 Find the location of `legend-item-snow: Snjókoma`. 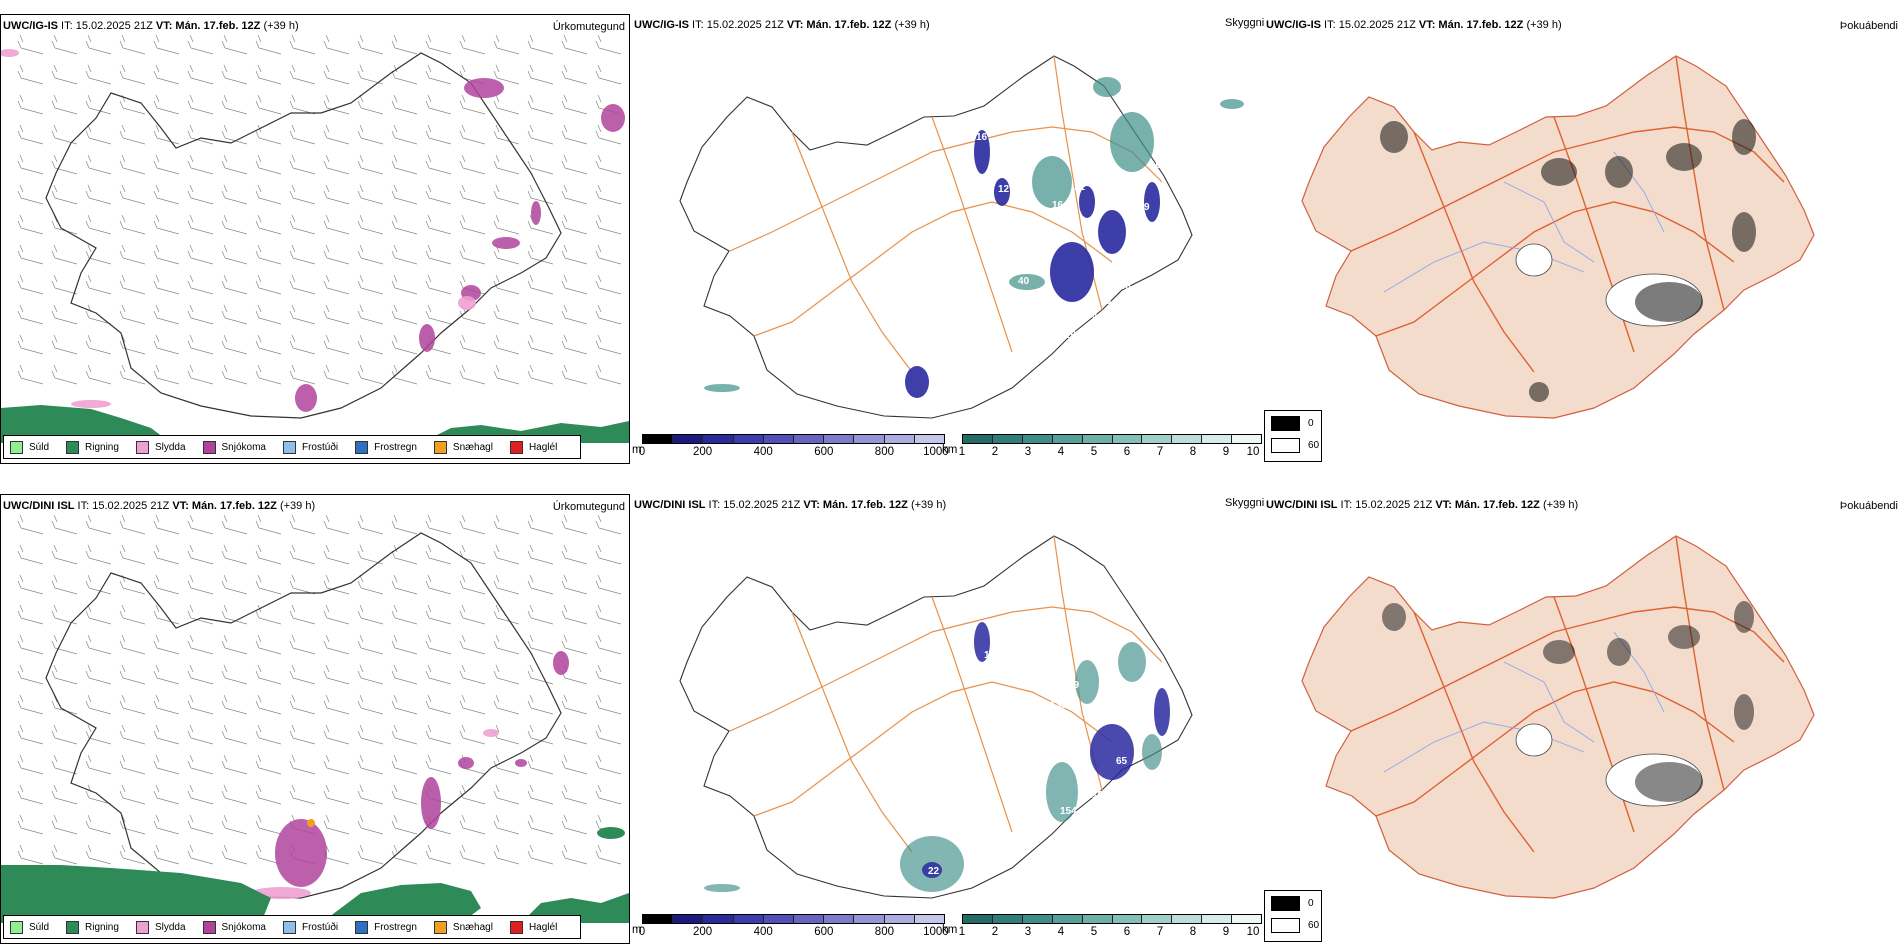

legend-item-snow: Snjókoma is located at coordinates (234, 447).